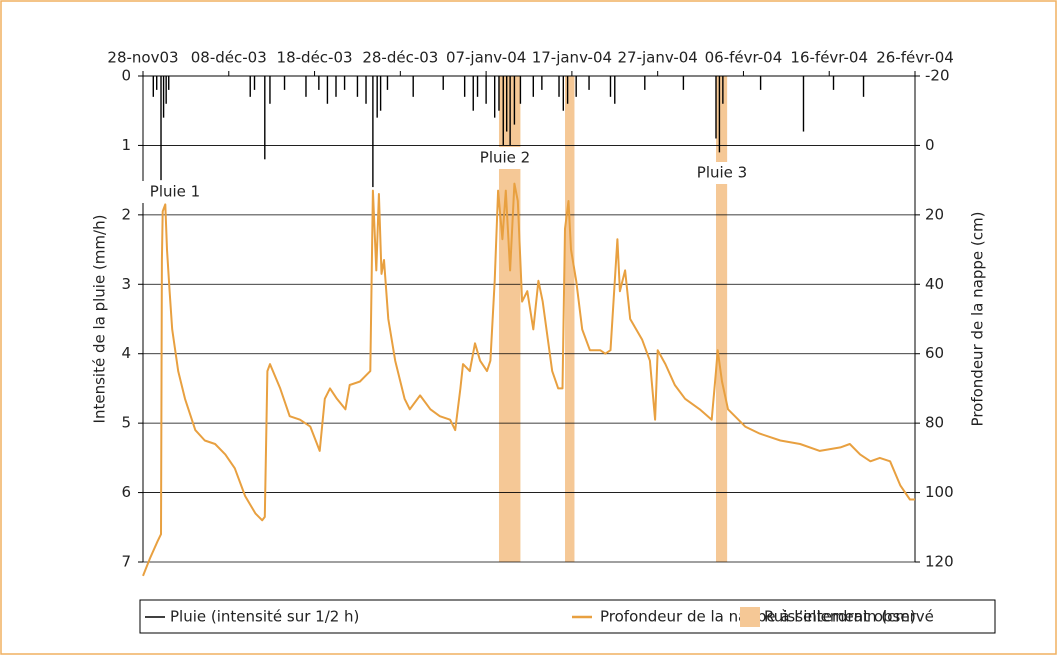 Image resolution: width=1057 pixels, height=655 pixels. Describe the element at coordinates (315, 58) in the screenshot. I see `x-tick-label: 18-déc-03` at that location.